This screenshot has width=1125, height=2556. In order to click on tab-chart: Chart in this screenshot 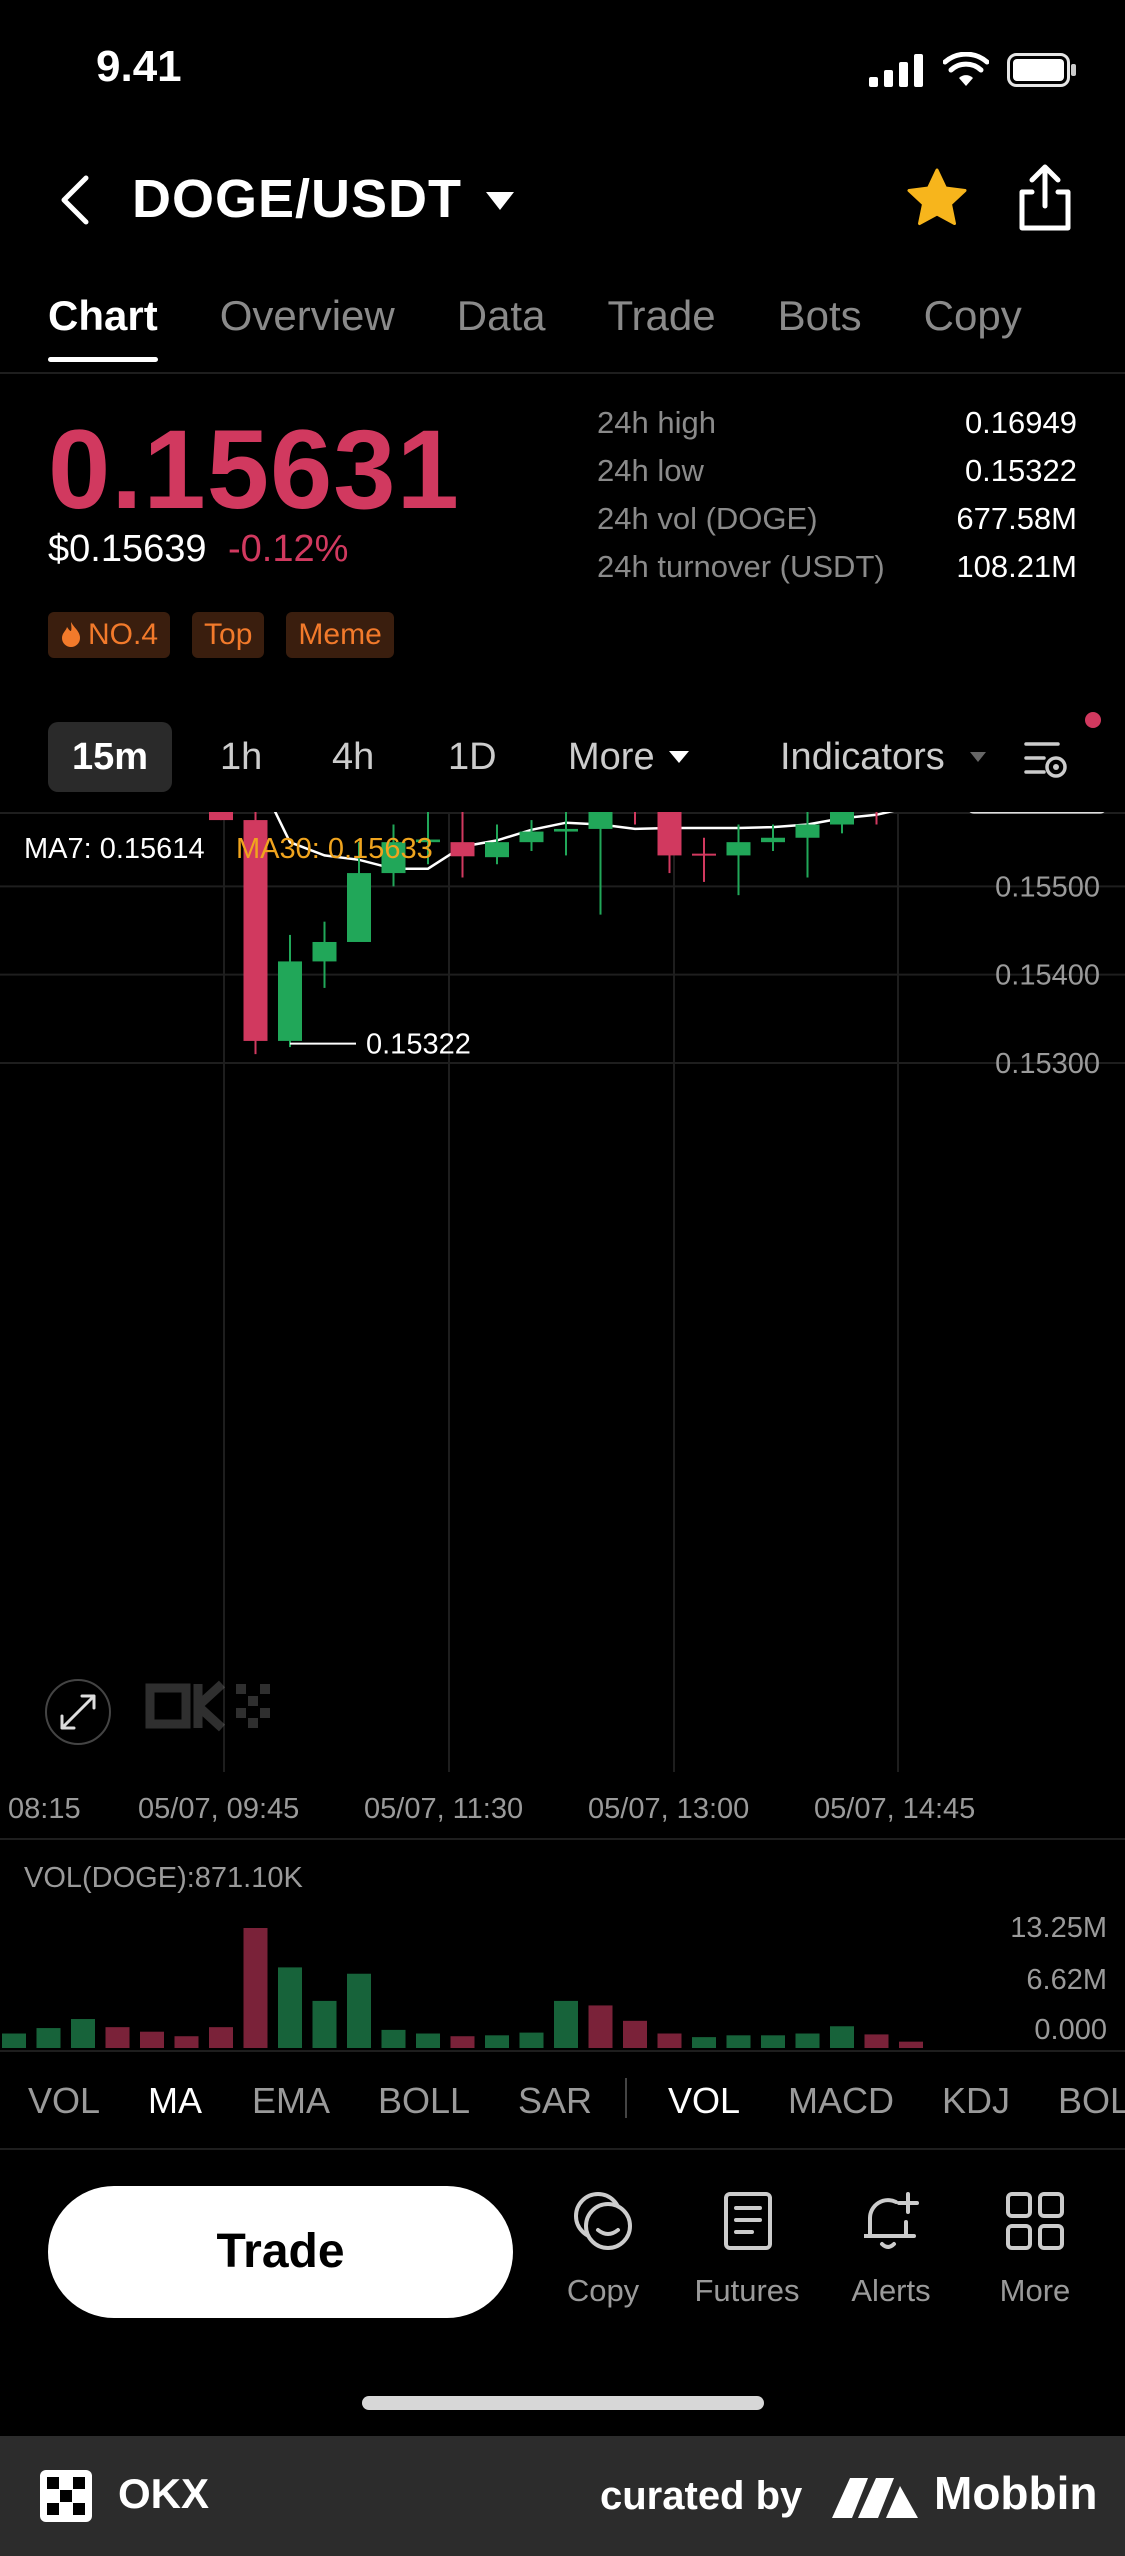, I will do `click(103, 322)`.